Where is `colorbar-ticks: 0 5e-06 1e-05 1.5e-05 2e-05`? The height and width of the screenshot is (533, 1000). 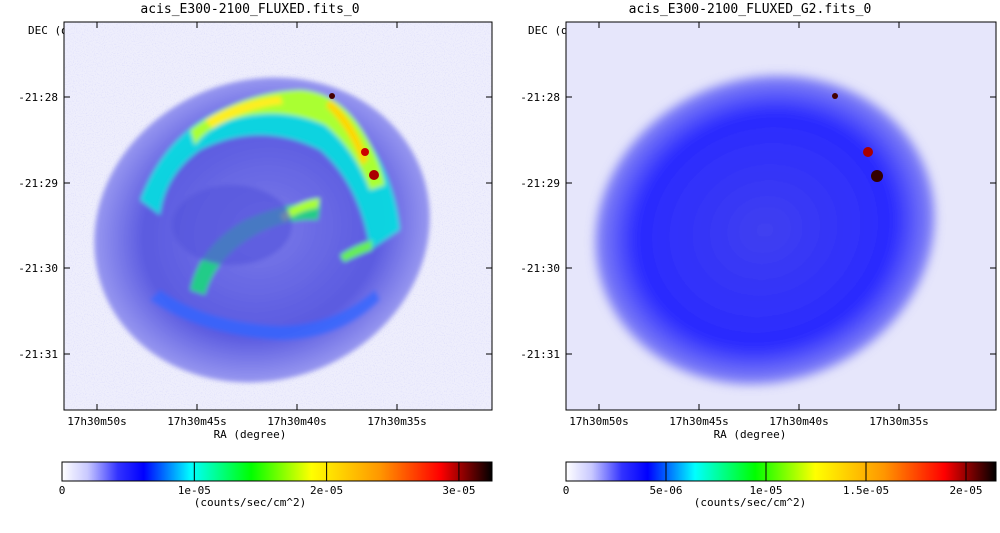
colorbar-ticks: 0 5e-06 1e-05 1.5e-05 2e-05 is located at coordinates (773, 479).